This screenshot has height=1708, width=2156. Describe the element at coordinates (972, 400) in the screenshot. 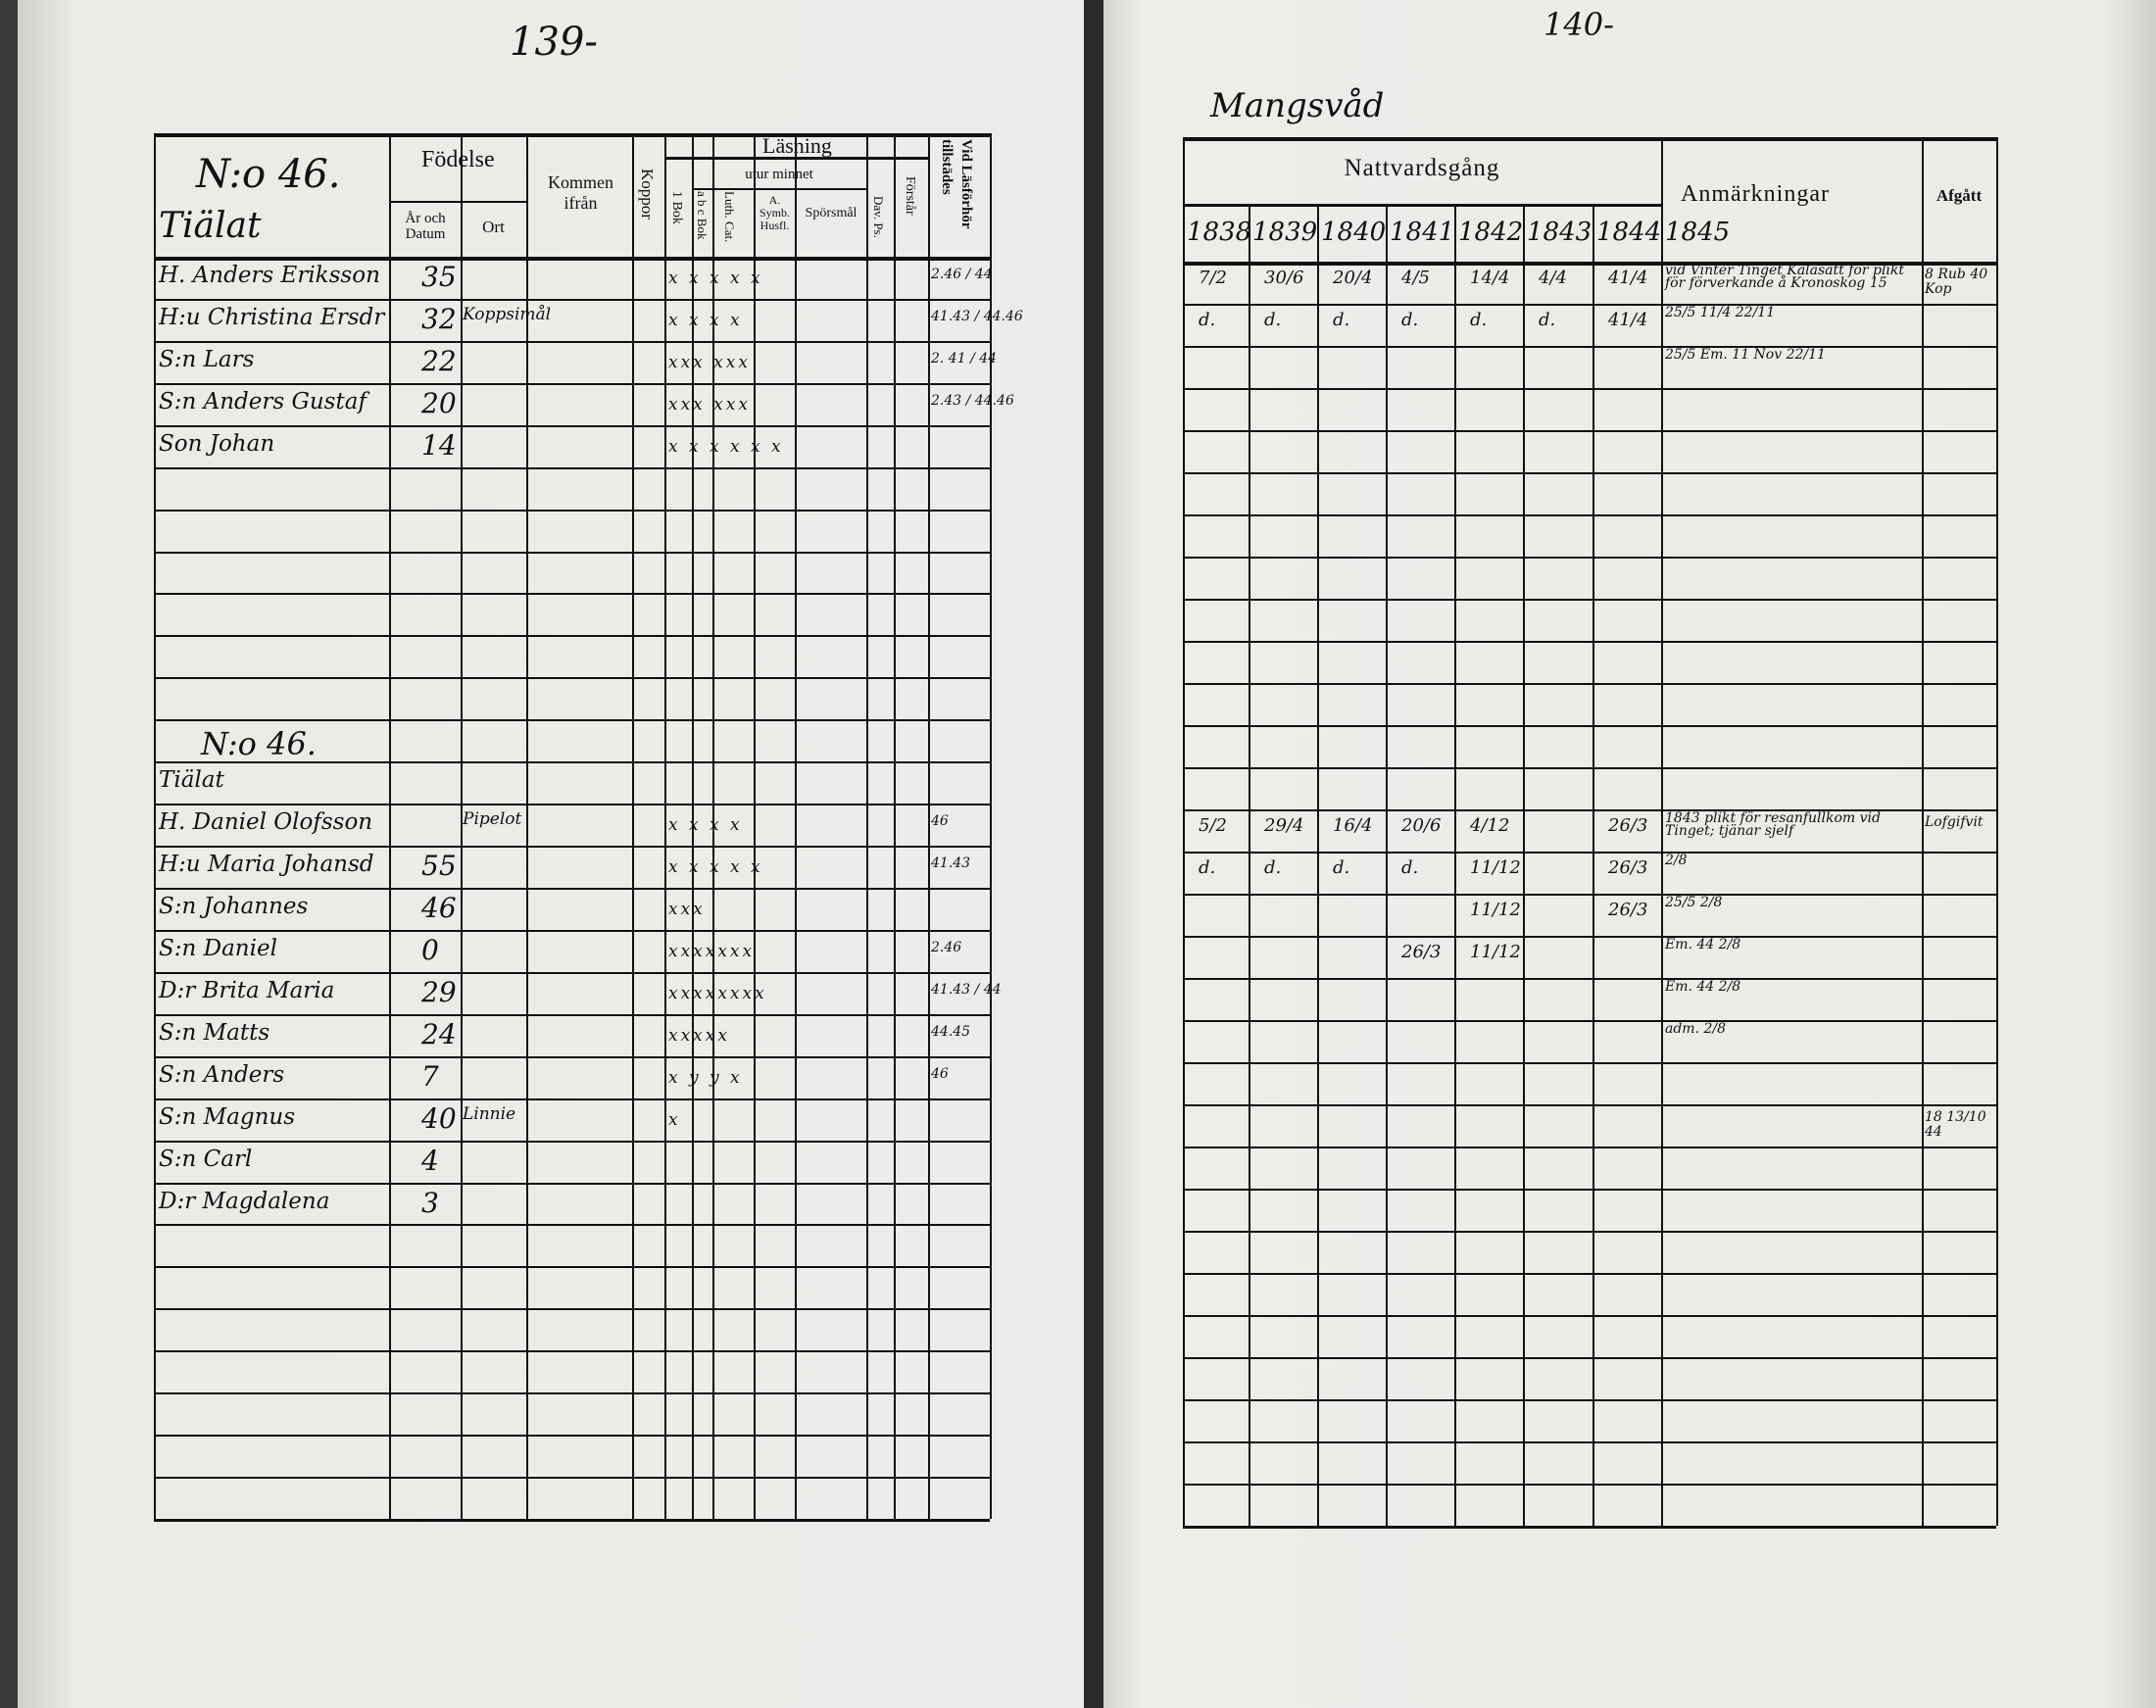

I see `attendance-years: 2.43 / 44.46` at that location.